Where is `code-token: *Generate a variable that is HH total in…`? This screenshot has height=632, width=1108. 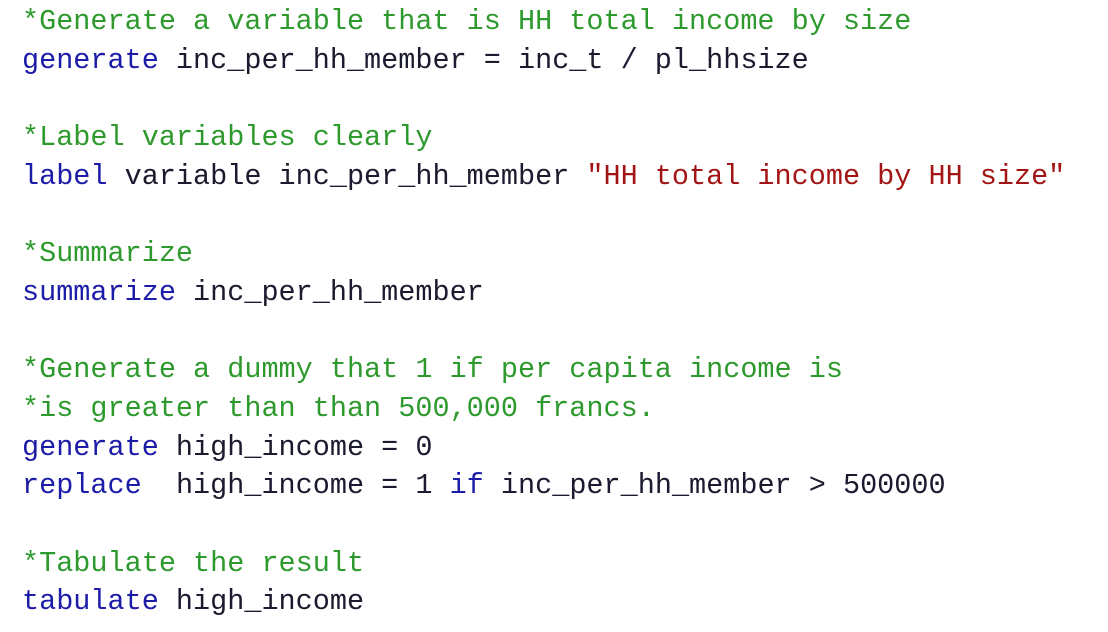 code-token: *Generate a variable that is HH total in… is located at coordinates (467, 21).